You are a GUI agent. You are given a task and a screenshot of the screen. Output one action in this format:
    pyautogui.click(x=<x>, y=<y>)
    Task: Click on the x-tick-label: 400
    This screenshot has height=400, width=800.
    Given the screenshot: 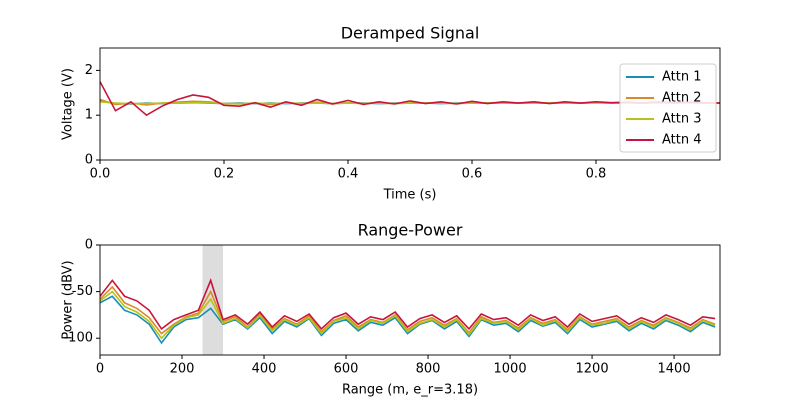 What is the action you would take?
    pyautogui.click(x=264, y=369)
    